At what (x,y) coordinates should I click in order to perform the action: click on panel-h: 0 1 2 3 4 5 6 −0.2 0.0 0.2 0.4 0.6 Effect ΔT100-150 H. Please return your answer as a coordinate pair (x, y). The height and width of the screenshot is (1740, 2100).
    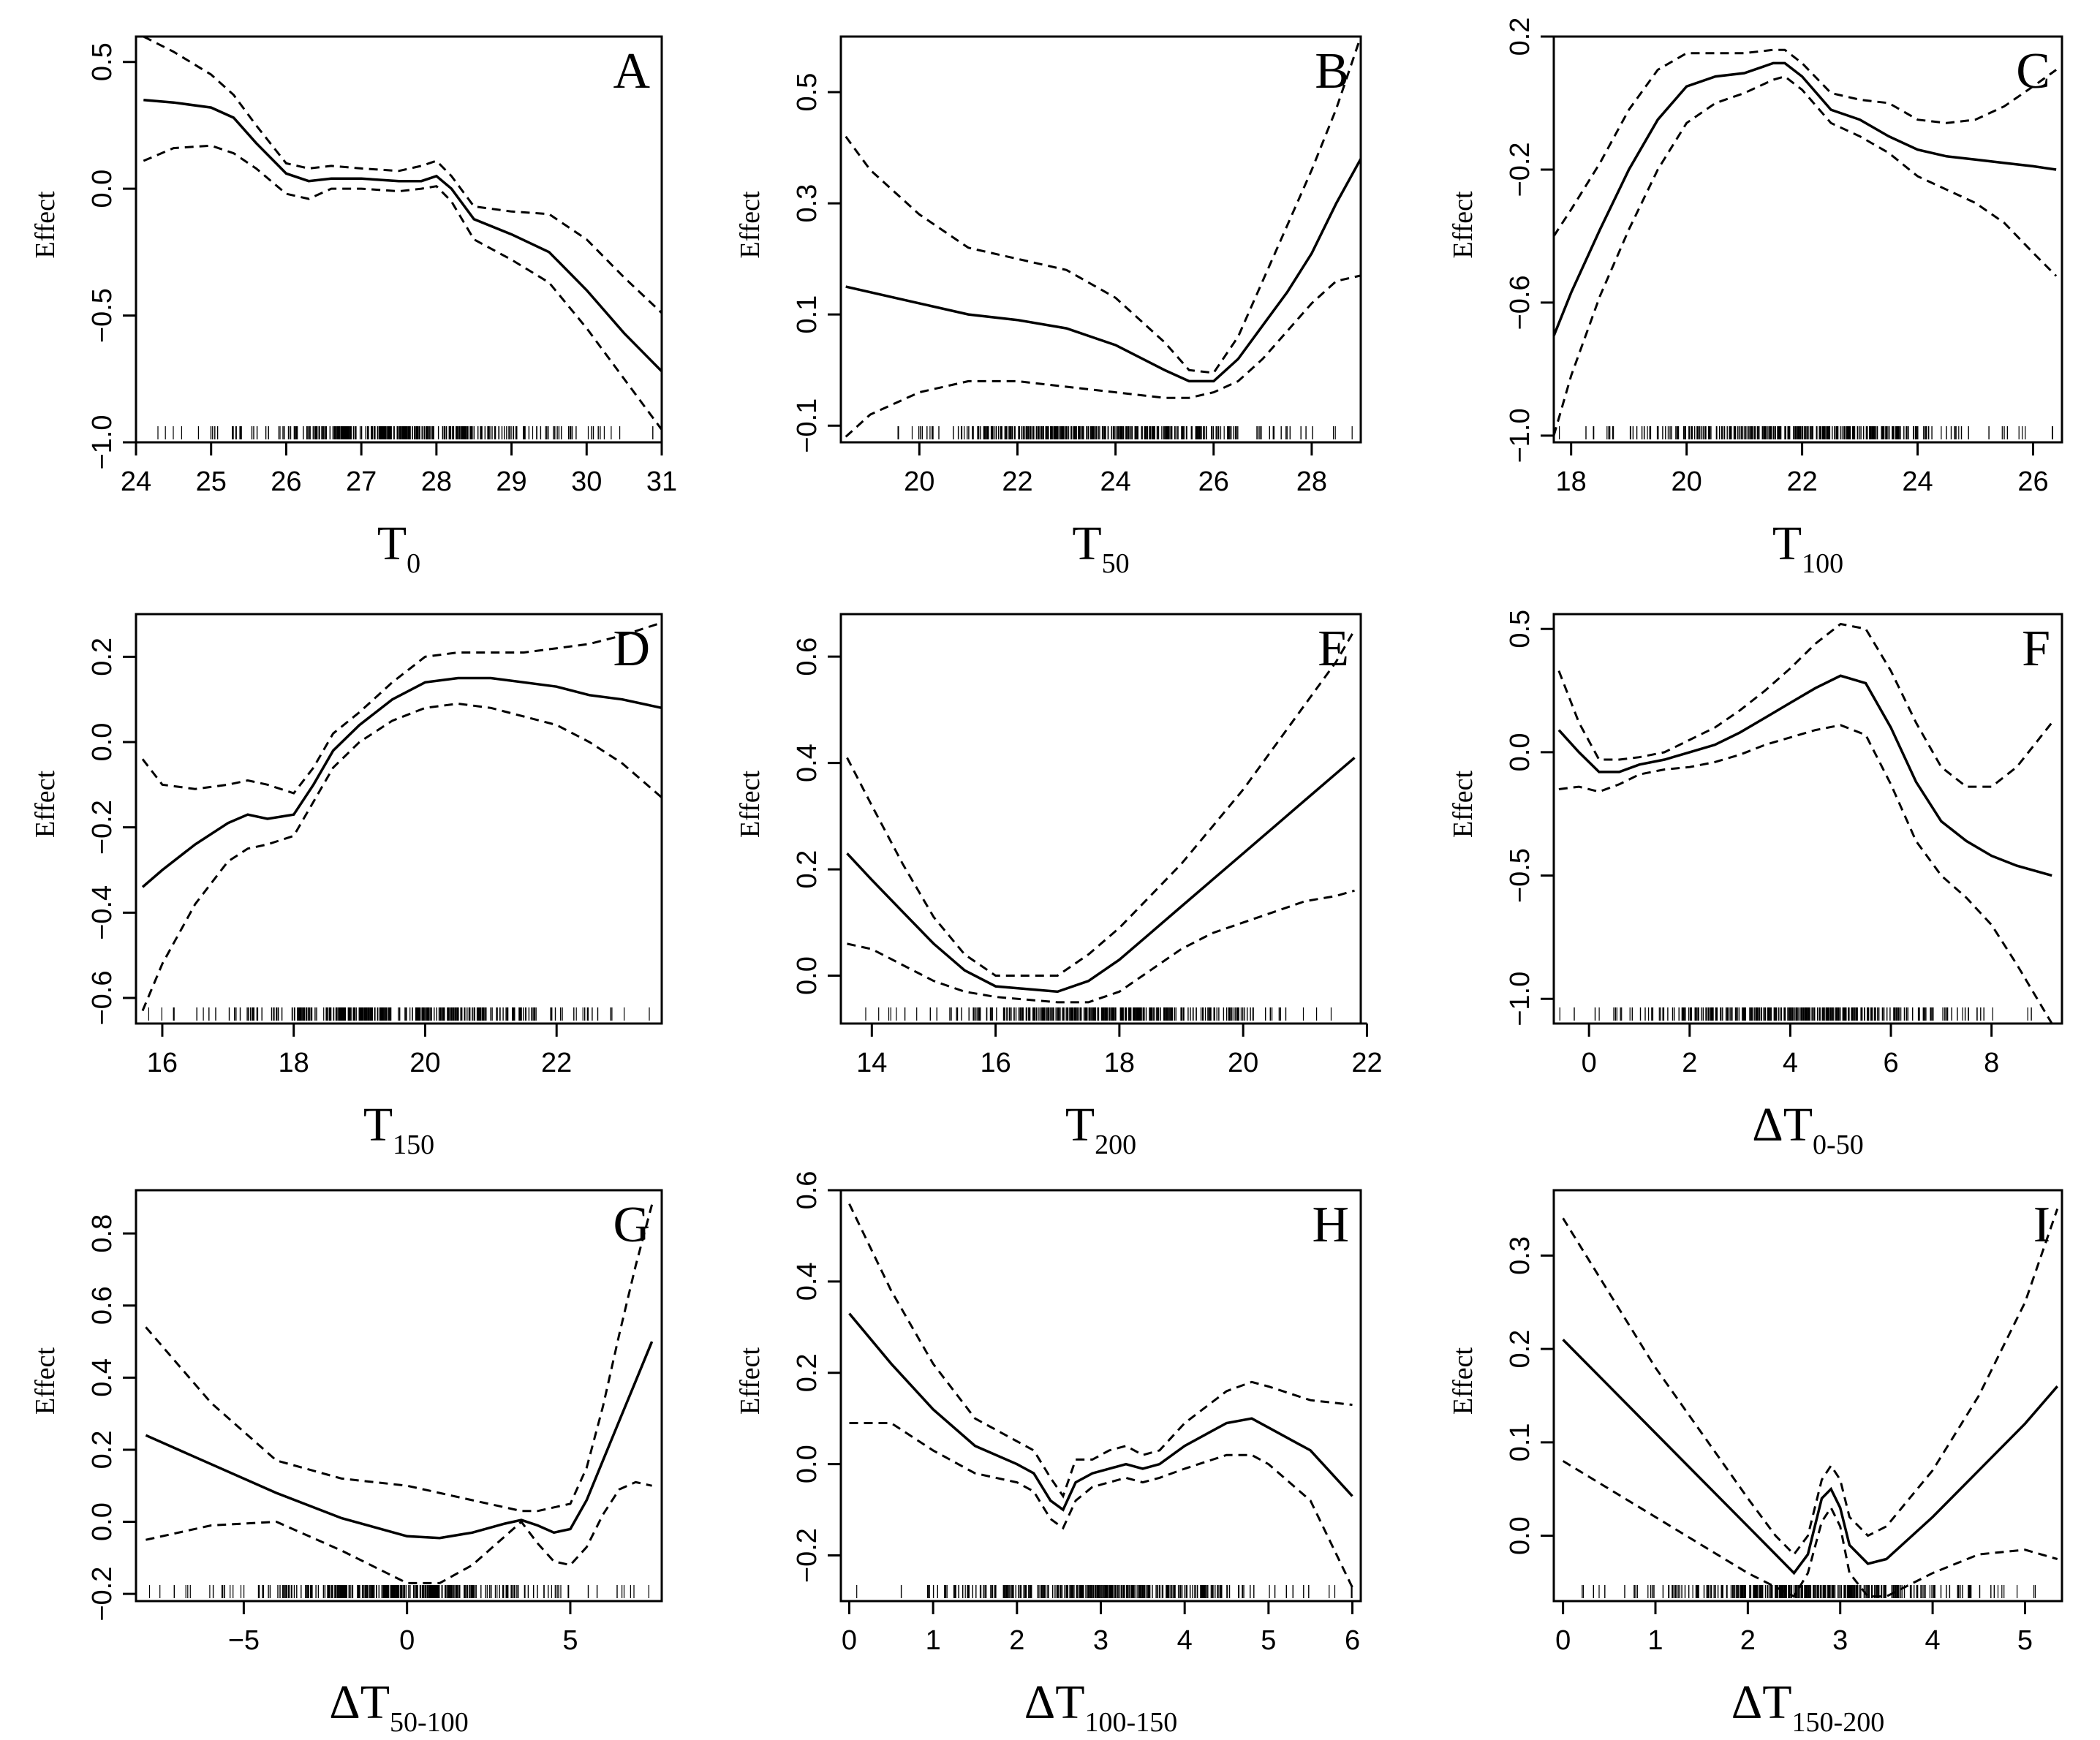
    Looking at the image, I should click on (1048, 1454).